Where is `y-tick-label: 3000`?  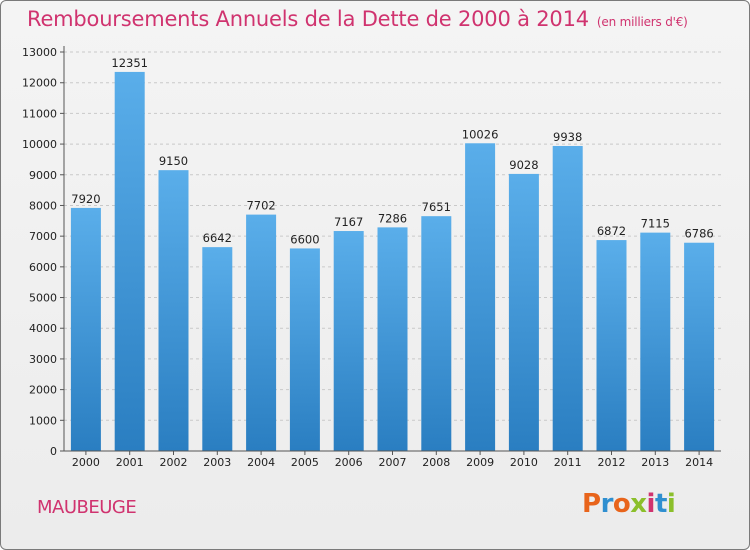
y-tick-label: 3000 is located at coordinates (43, 359).